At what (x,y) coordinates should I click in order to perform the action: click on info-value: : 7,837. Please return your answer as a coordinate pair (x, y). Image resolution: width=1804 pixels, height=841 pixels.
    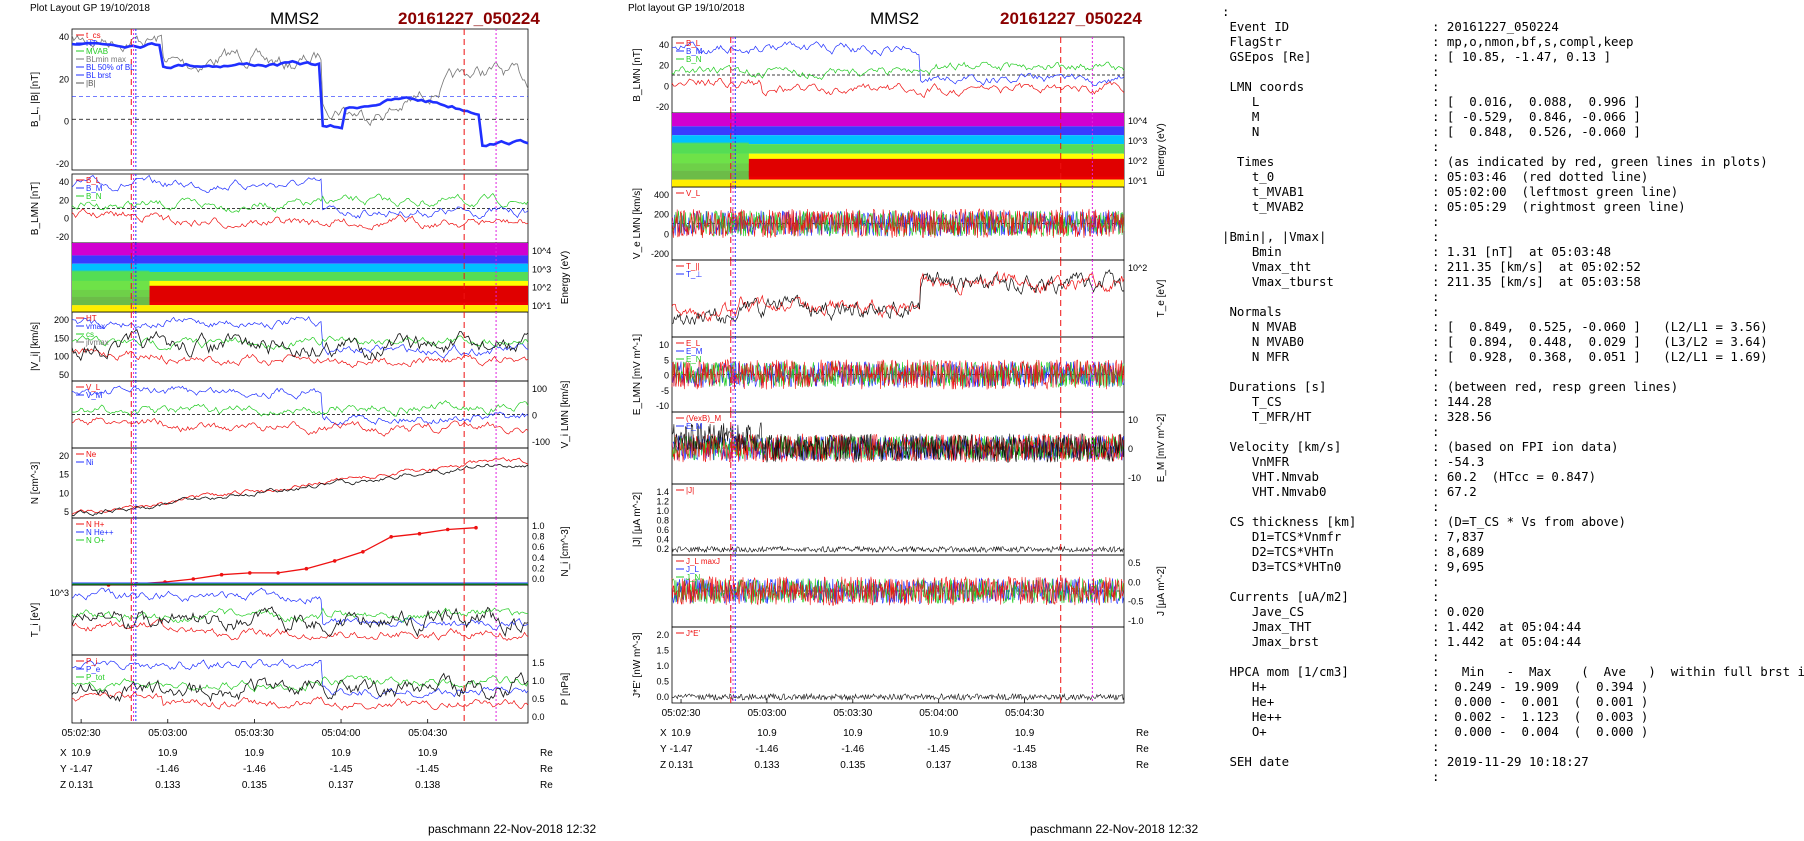
    Looking at the image, I should click on (1458, 536).